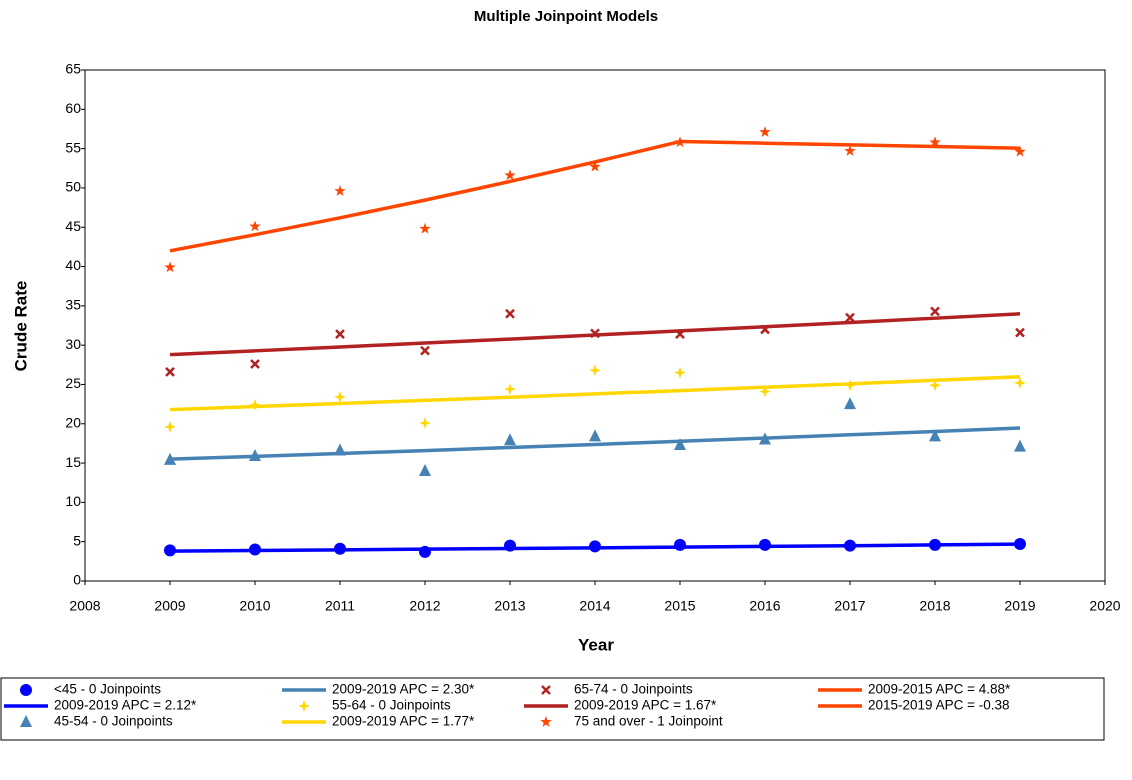 The image size is (1132, 780). Describe the element at coordinates (73, 462) in the screenshot. I see `y-tick-label: 15` at that location.